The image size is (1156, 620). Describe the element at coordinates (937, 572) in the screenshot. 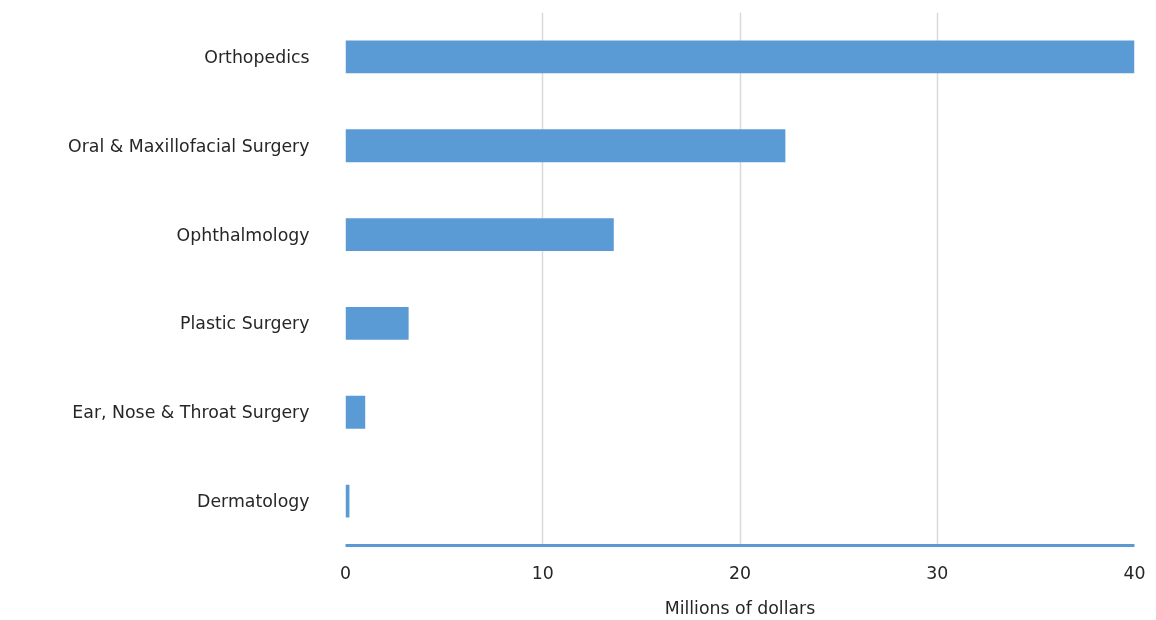

I see `x-tick-label: 30` at that location.